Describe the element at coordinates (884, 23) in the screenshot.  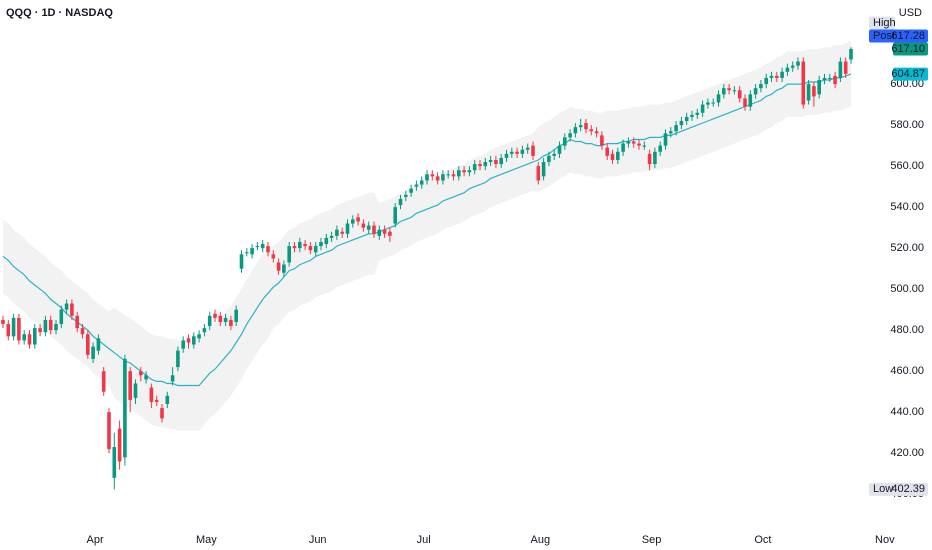
I see `price-tag-name: High` at that location.